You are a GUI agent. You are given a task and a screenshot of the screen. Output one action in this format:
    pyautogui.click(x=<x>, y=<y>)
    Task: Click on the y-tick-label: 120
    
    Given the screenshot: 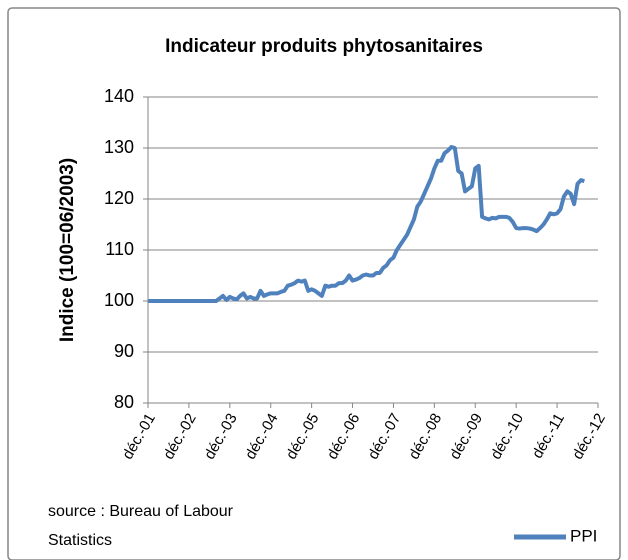 What is the action you would take?
    pyautogui.click(x=119, y=198)
    